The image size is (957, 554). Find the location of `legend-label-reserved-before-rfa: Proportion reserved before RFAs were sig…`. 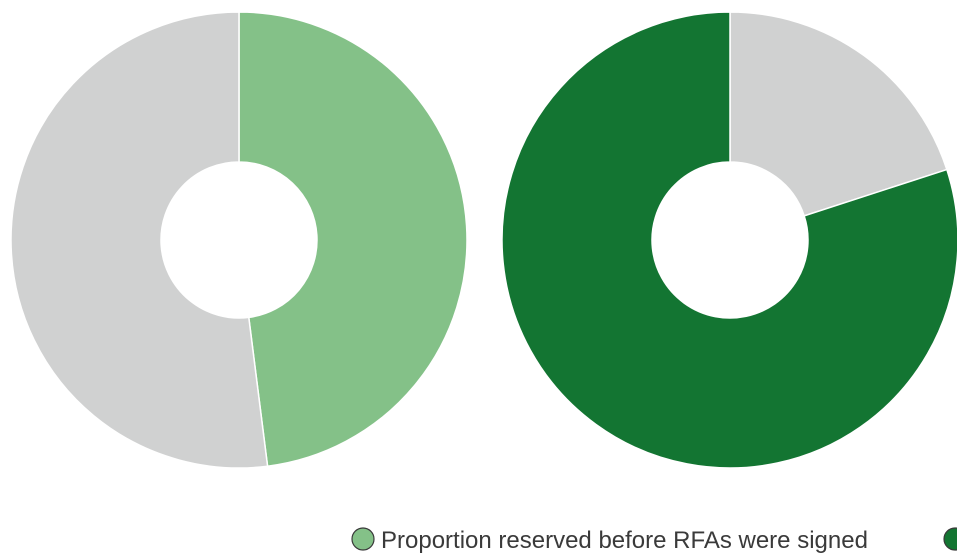

legend-label-reserved-before-rfa: Proportion reserved before RFAs were sig… is located at coordinates (624, 540).